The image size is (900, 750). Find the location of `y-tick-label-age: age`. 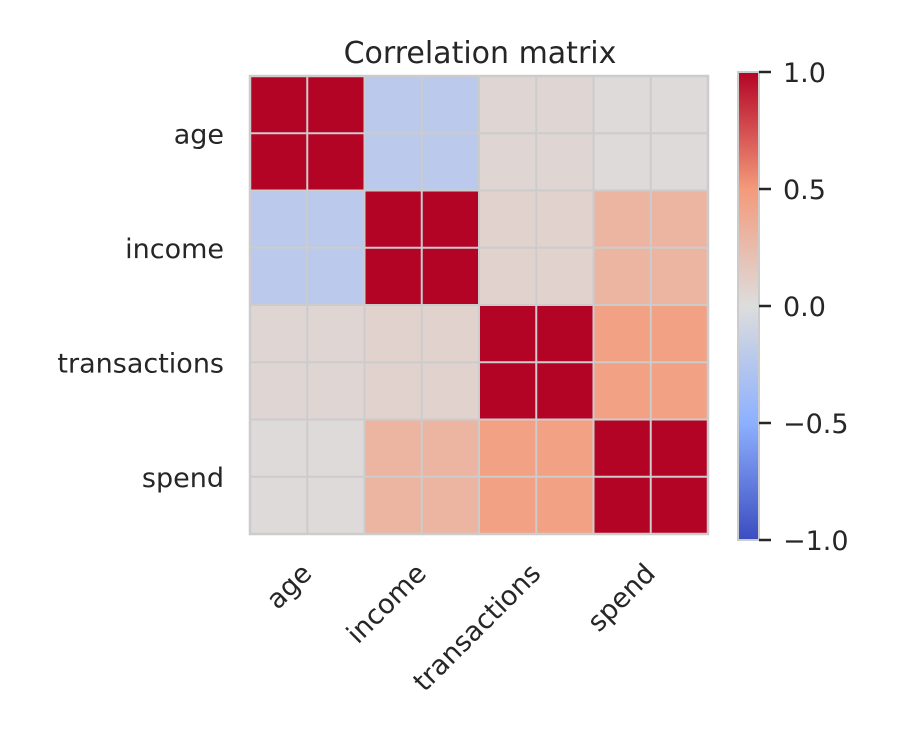

y-tick-label-age: age is located at coordinates (199, 134).